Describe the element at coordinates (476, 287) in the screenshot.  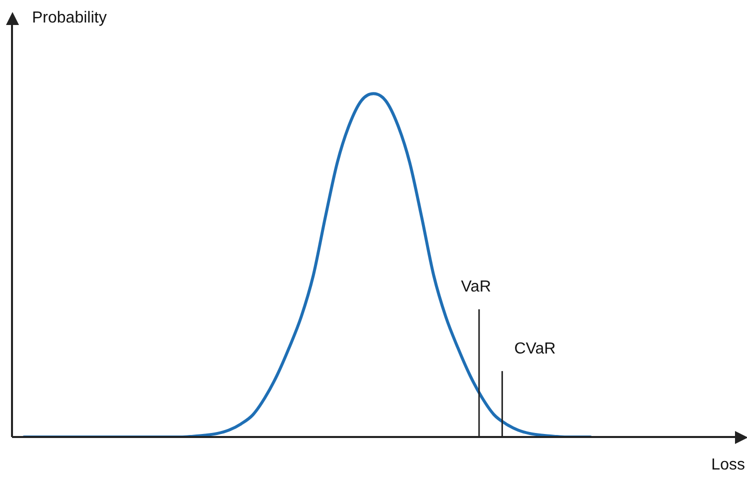
I see `annotation: VaR` at that location.